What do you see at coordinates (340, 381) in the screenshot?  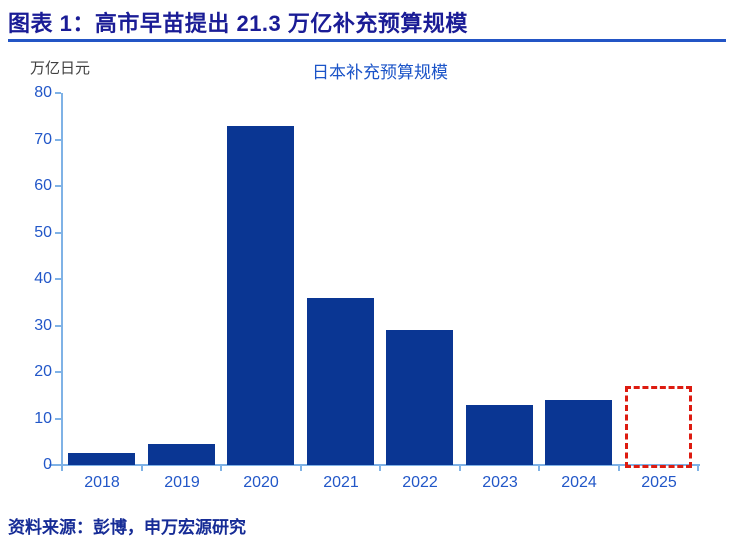 I see `bar-2021` at bounding box center [340, 381].